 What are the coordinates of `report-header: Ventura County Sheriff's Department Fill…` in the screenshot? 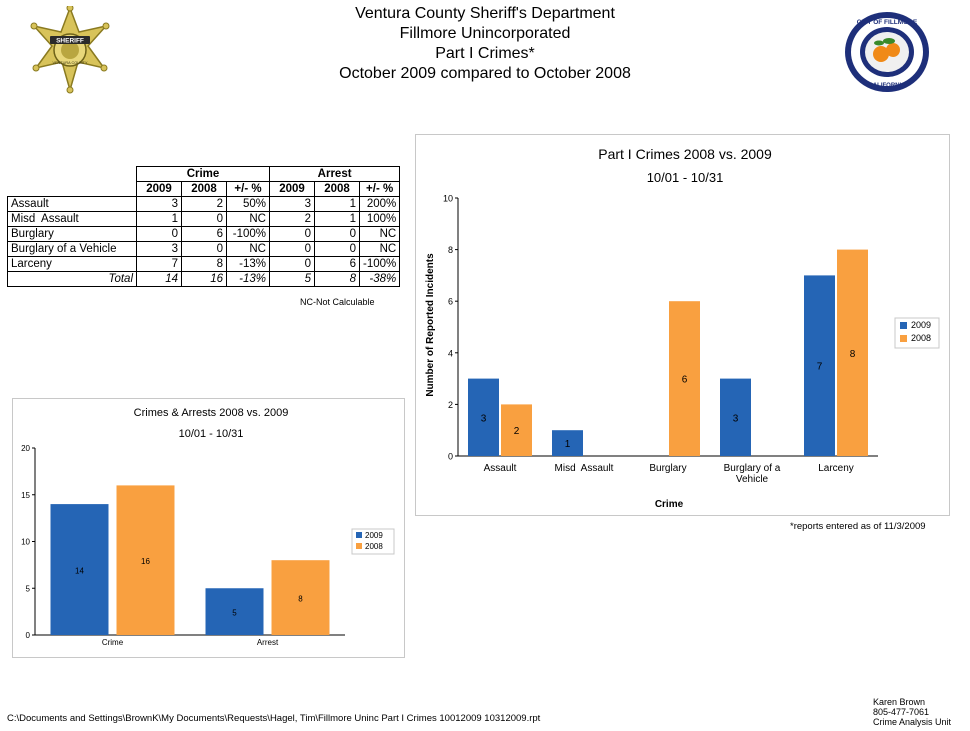 It's located at (485, 44).